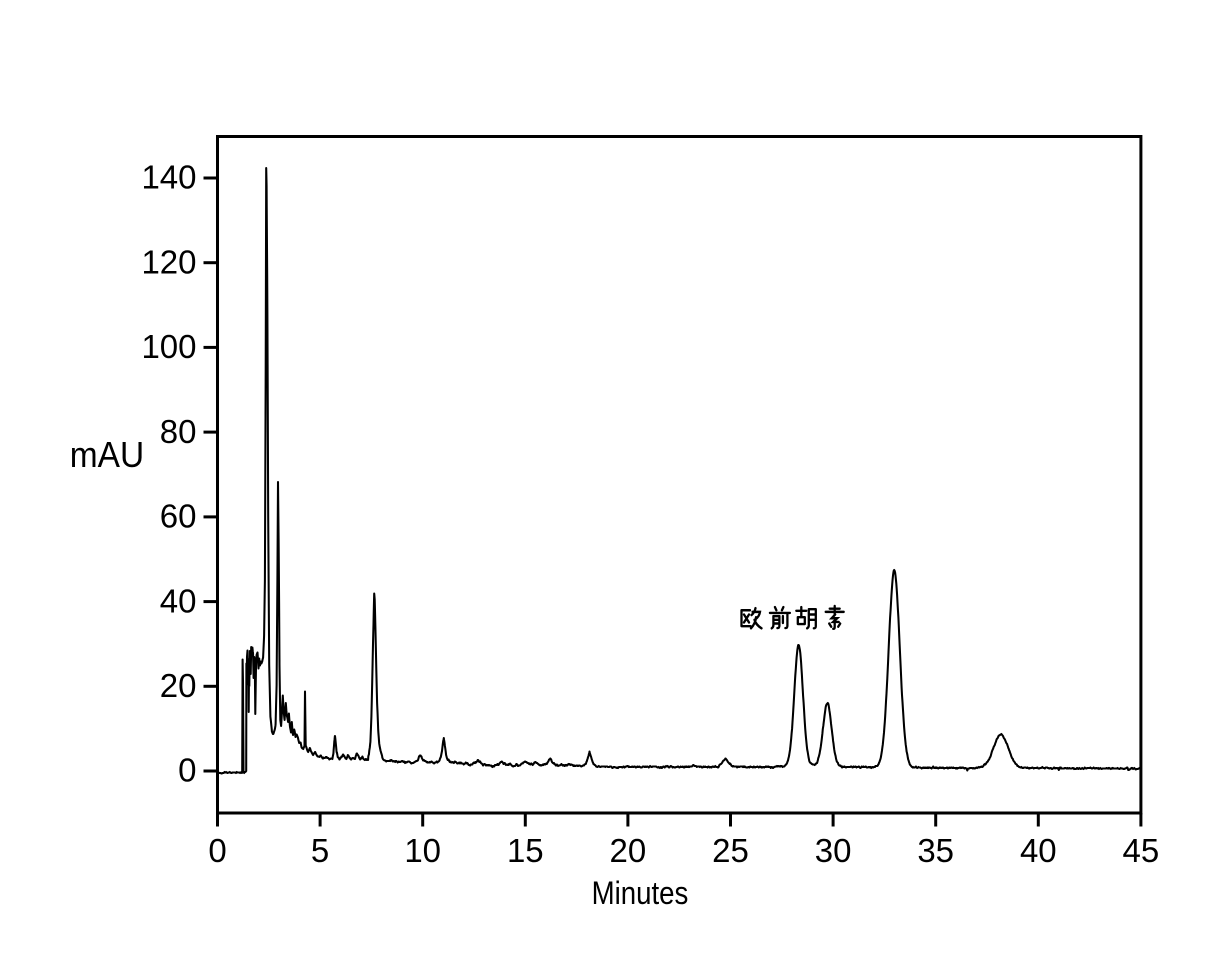  What do you see at coordinates (107, 455) in the screenshot?
I see `svg-text: mAU` at bounding box center [107, 455].